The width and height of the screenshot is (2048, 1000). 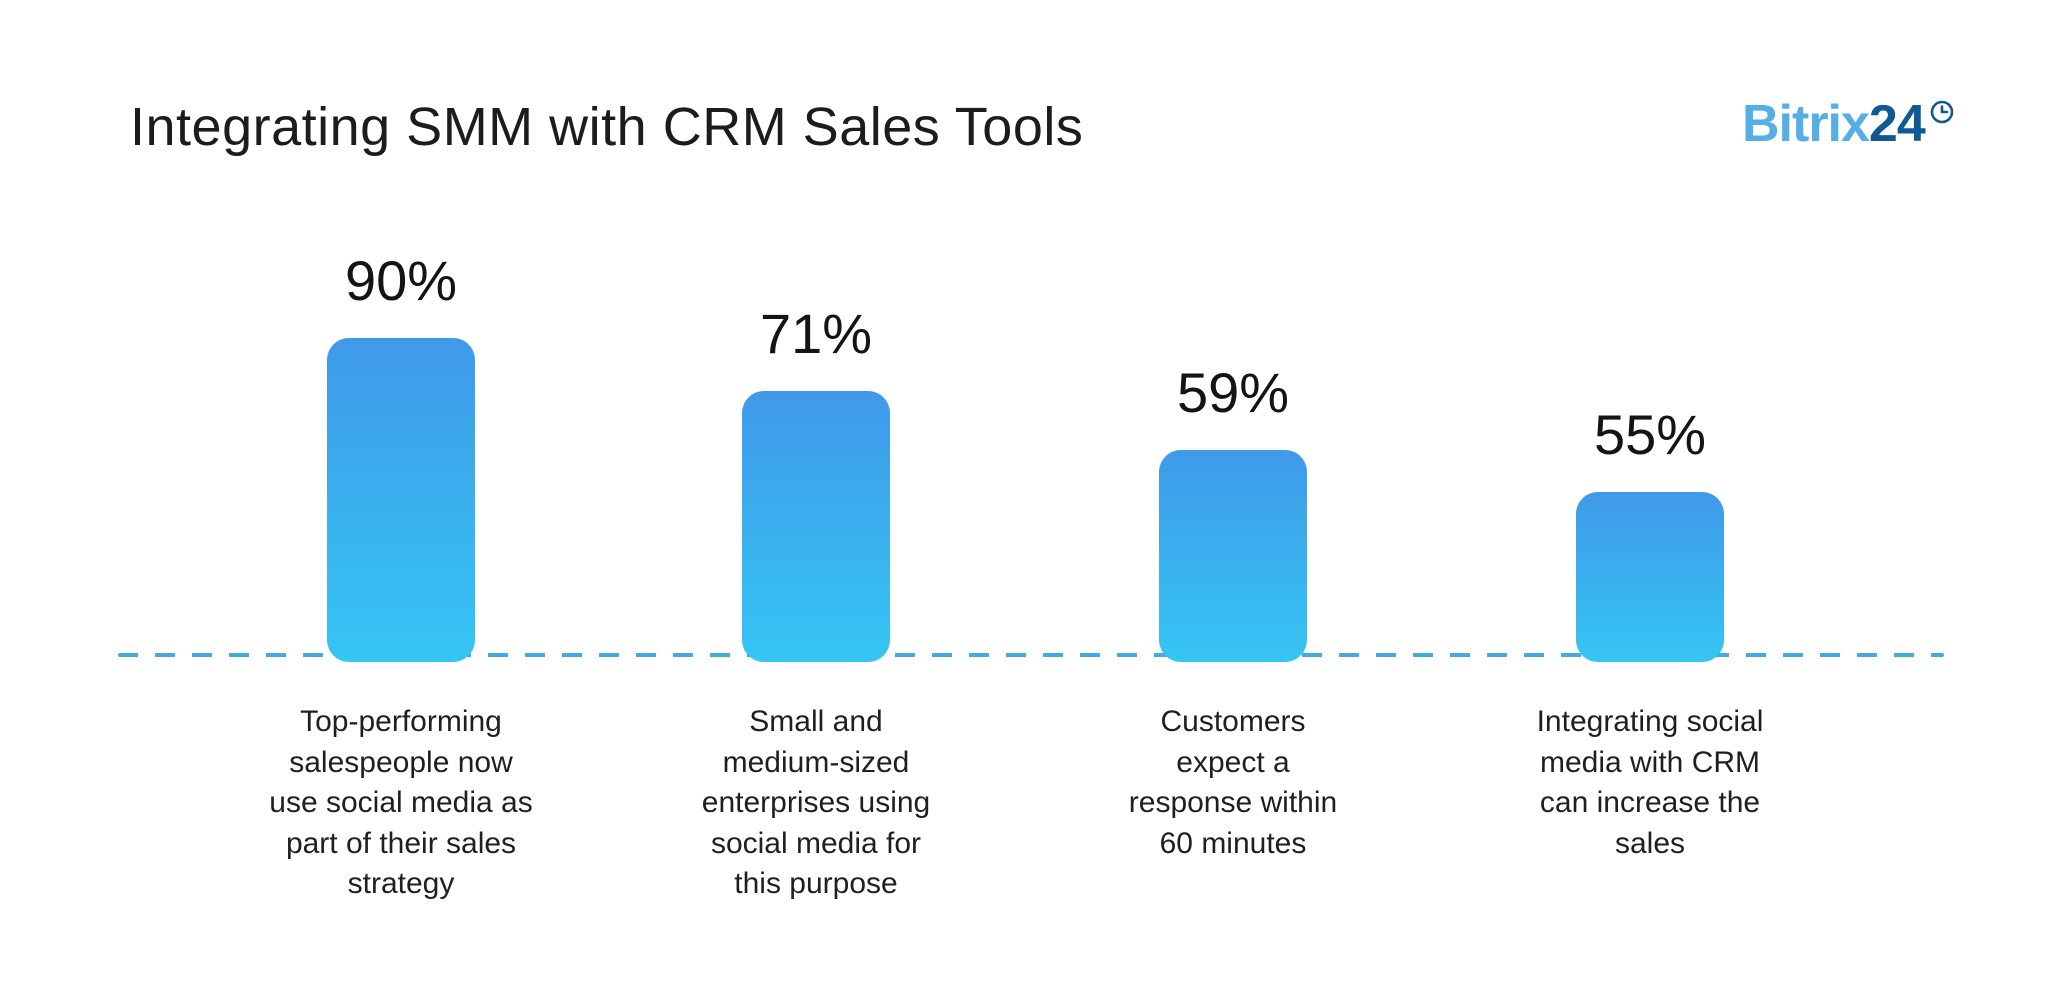 I want to click on bitrix24-logo: Bitrix 24, so click(x=1848, y=124).